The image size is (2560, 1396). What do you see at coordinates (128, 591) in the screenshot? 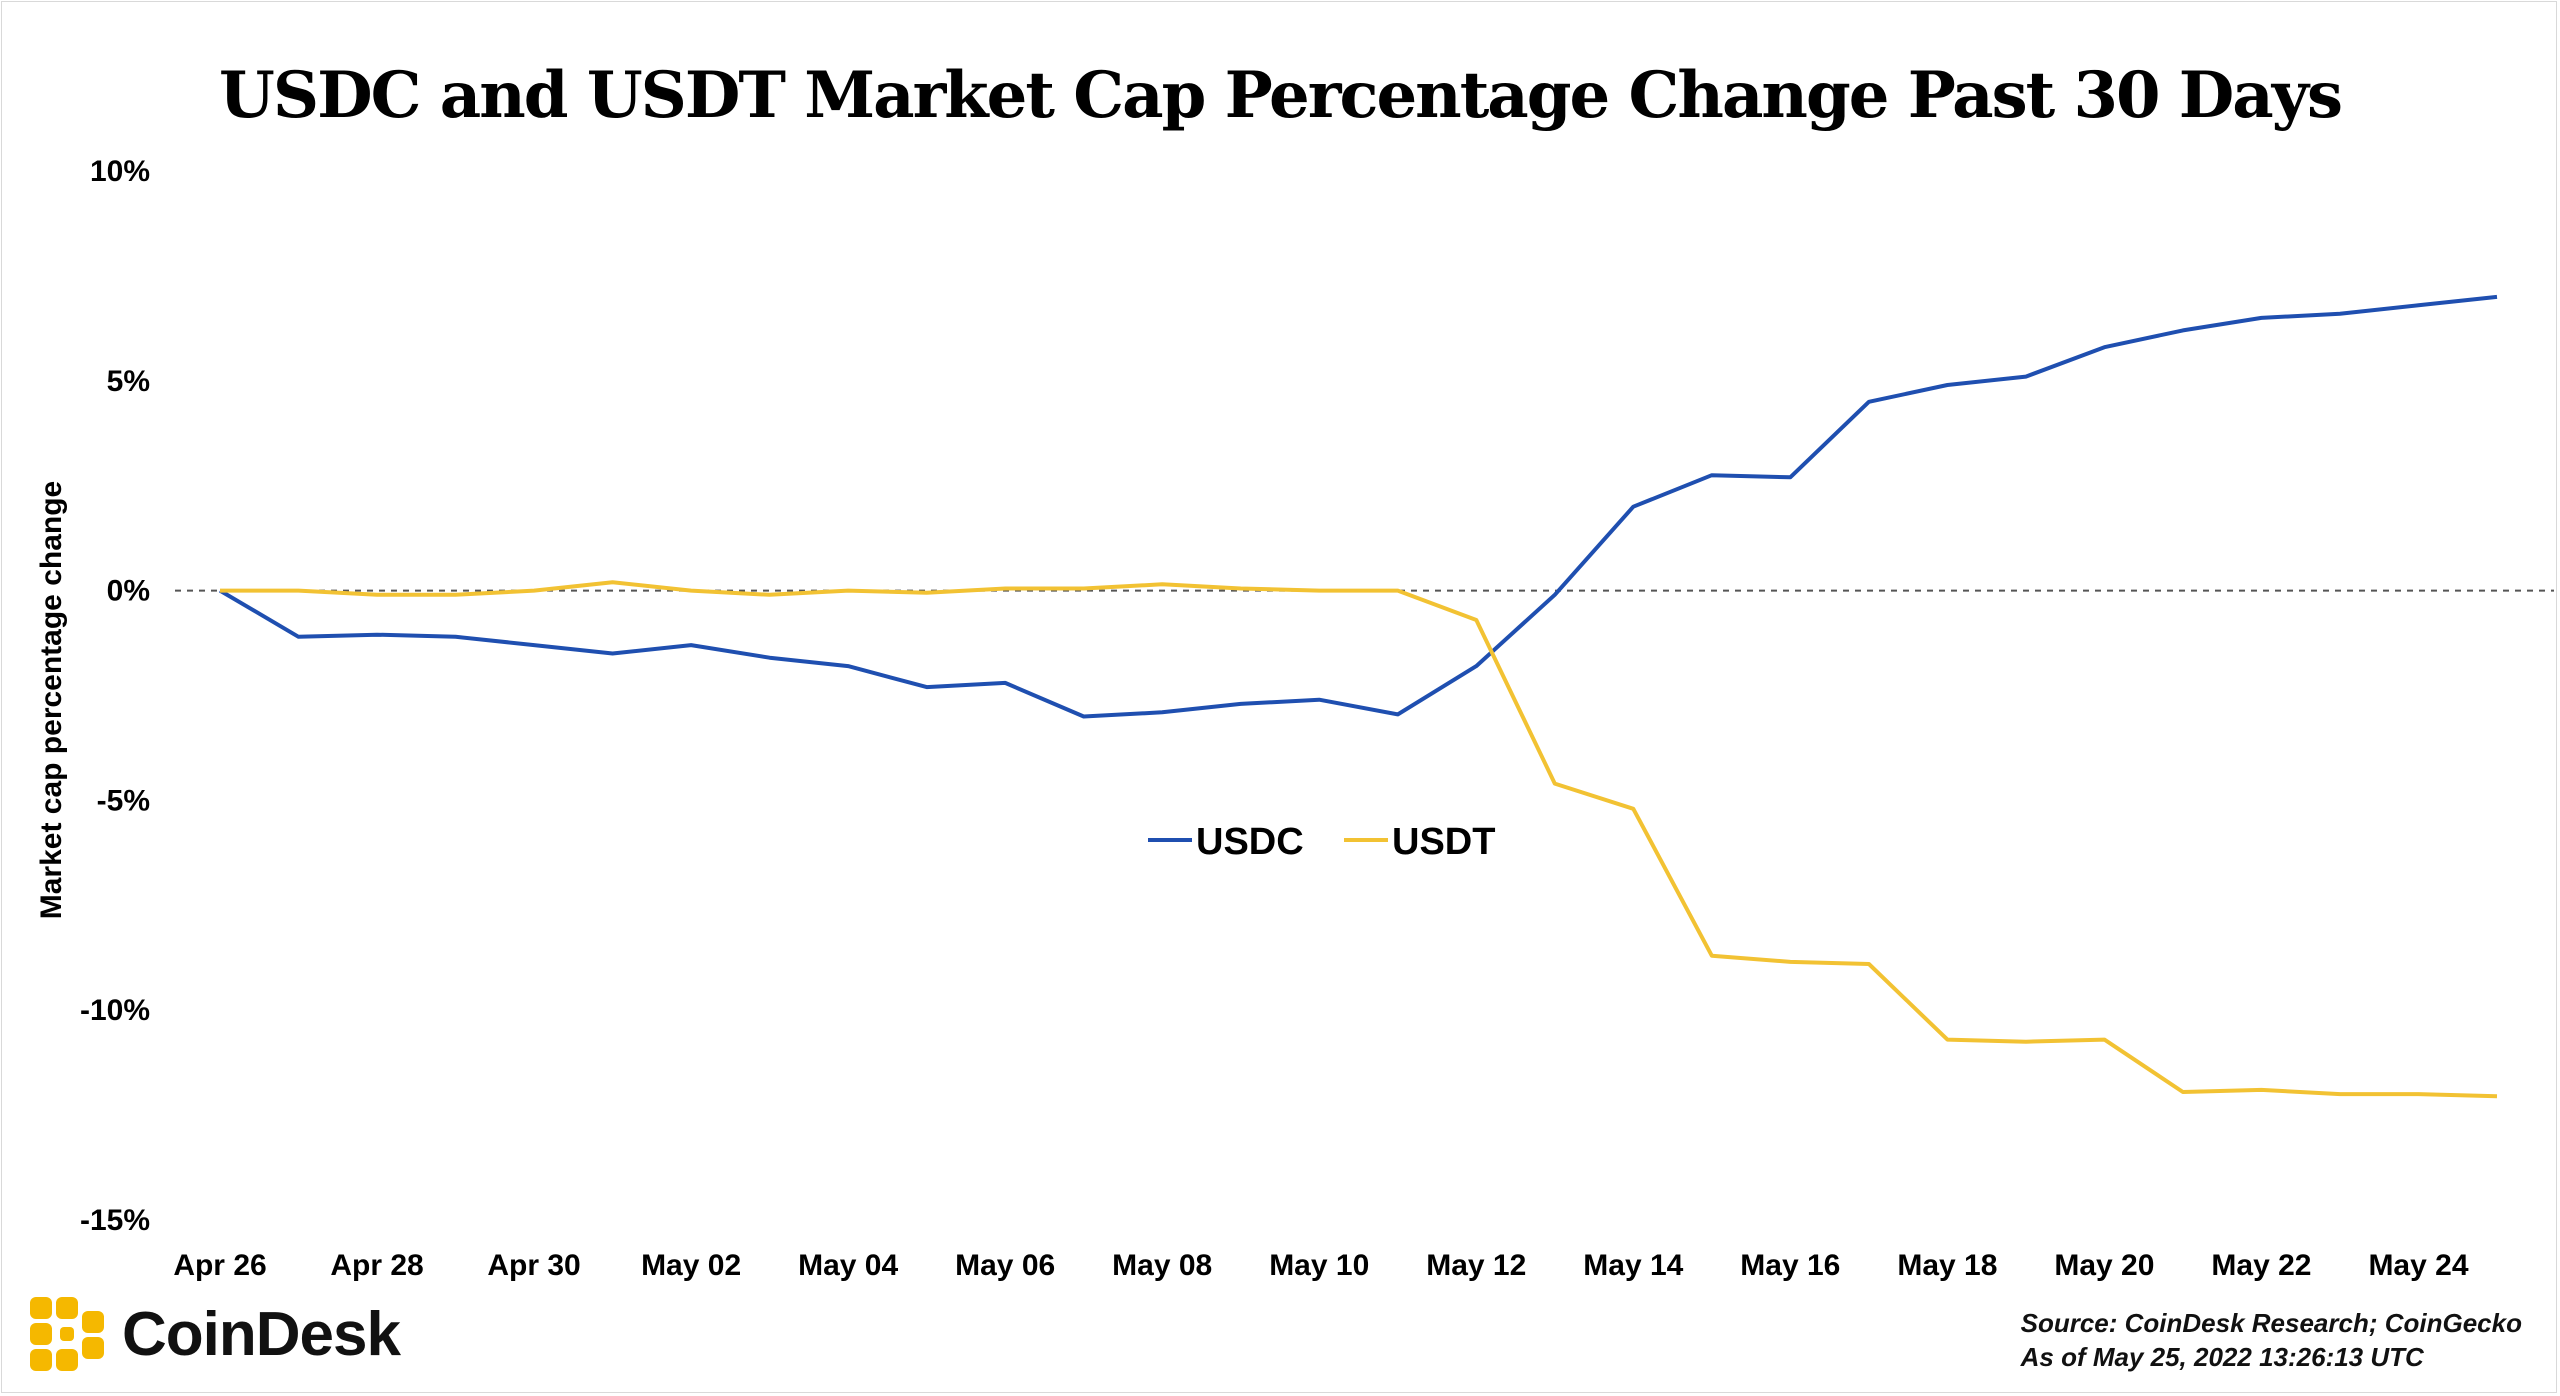
I see `y-tick-label: 0%` at bounding box center [128, 591].